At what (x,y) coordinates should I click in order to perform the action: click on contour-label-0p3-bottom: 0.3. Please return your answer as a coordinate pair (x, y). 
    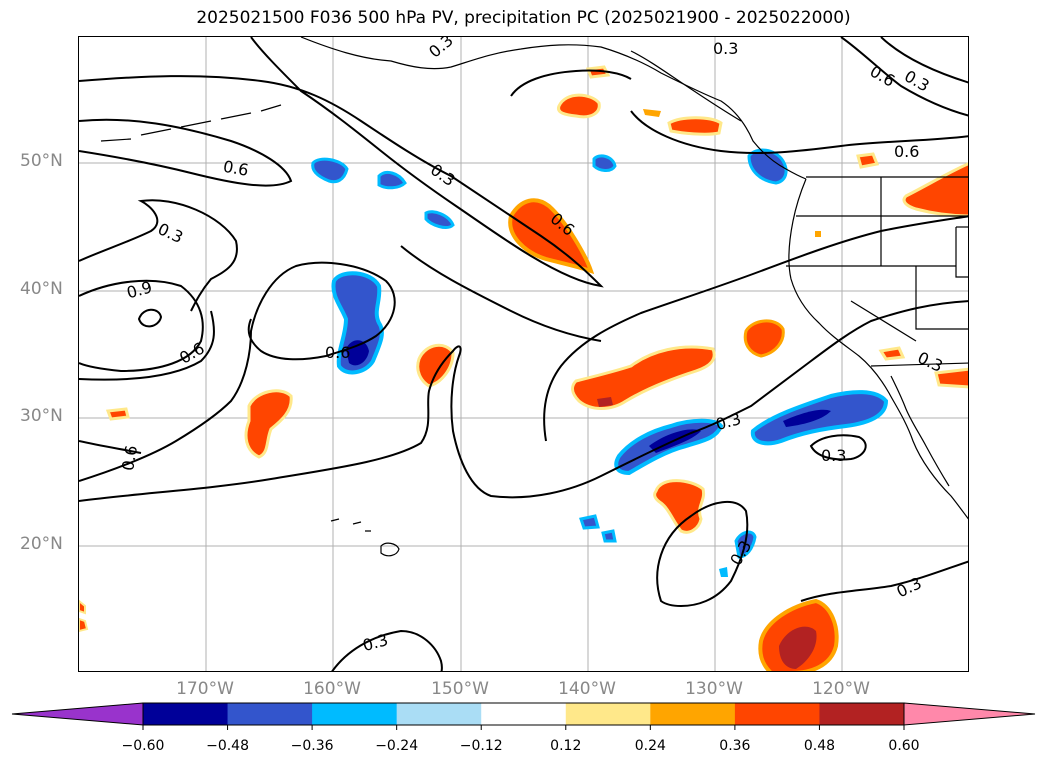
    Looking at the image, I should click on (376, 642).